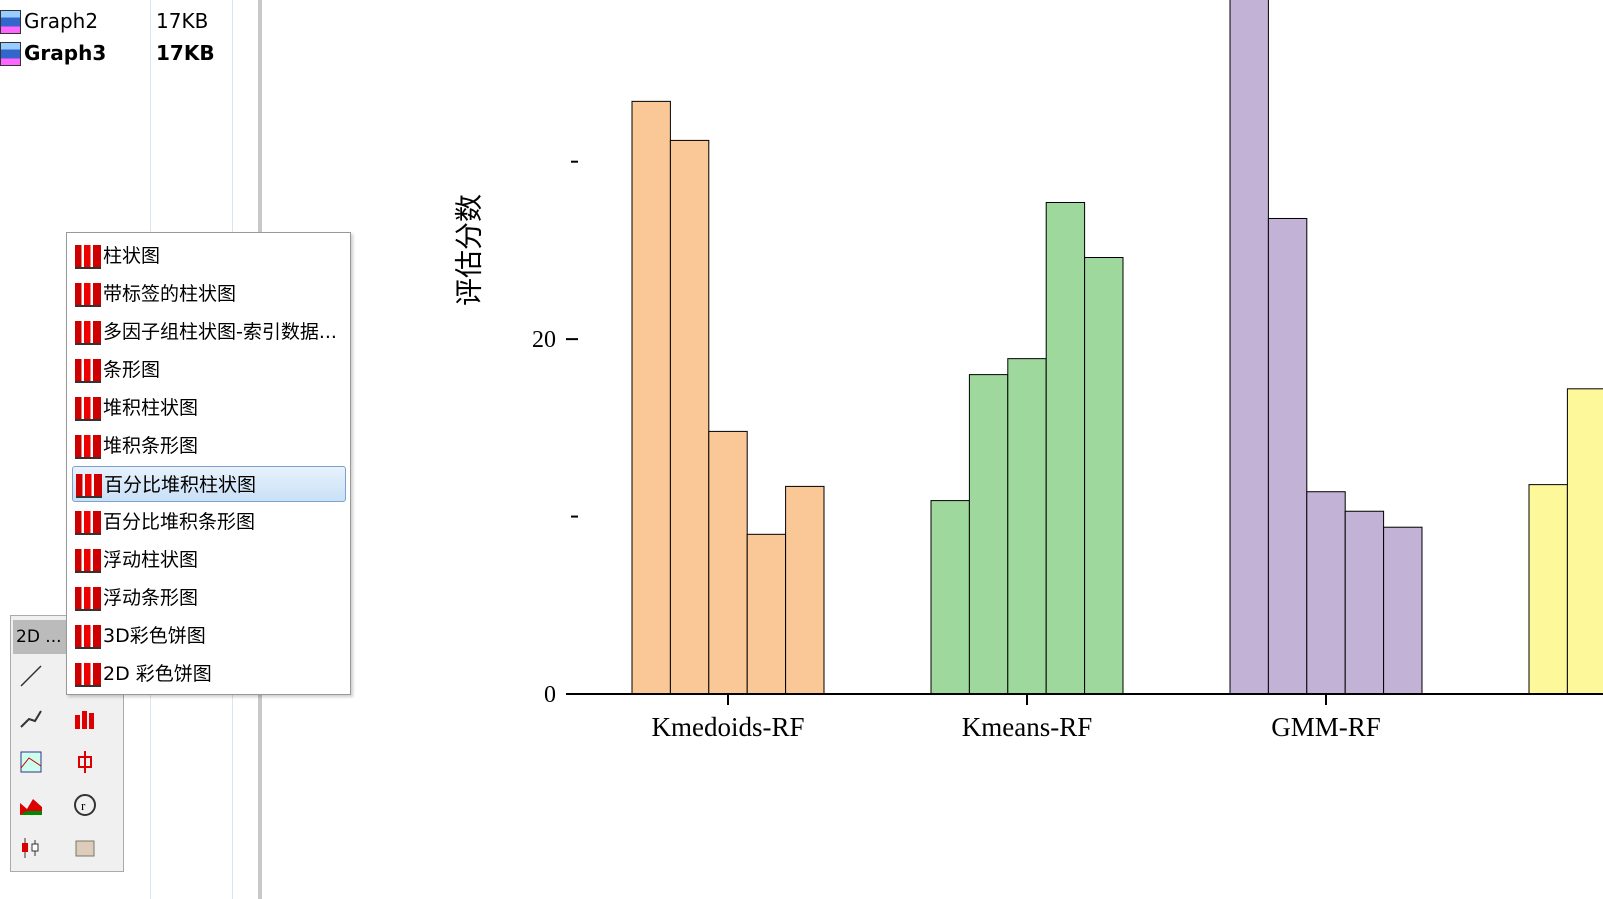 The width and height of the screenshot is (1603, 899). What do you see at coordinates (120, 22) in the screenshot?
I see `file-row: Graph2 17KB` at bounding box center [120, 22].